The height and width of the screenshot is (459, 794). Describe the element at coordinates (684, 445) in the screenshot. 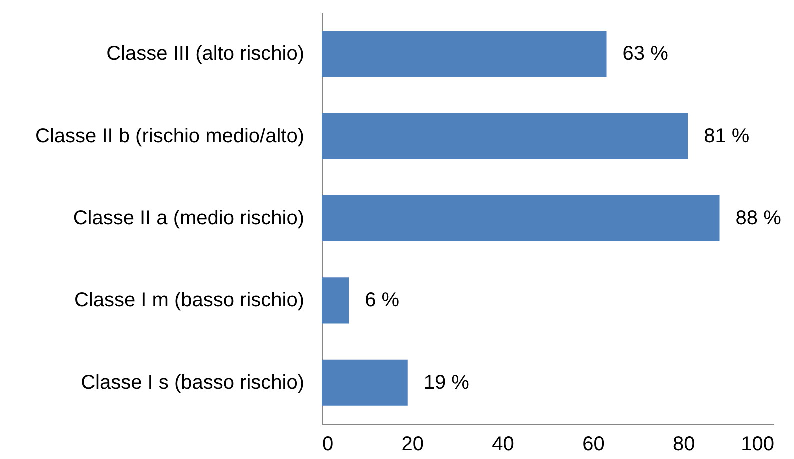

I see `x-tick-label: 80` at that location.